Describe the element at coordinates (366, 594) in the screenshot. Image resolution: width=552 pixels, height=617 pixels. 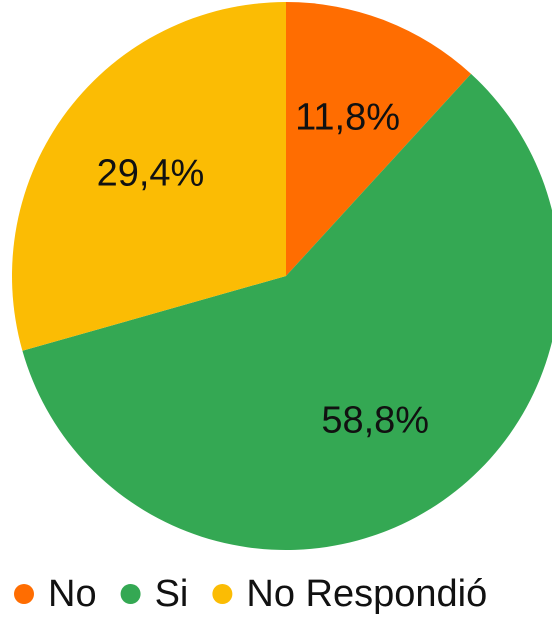
I see `legend-label-no-respondió: No Respondió` at that location.